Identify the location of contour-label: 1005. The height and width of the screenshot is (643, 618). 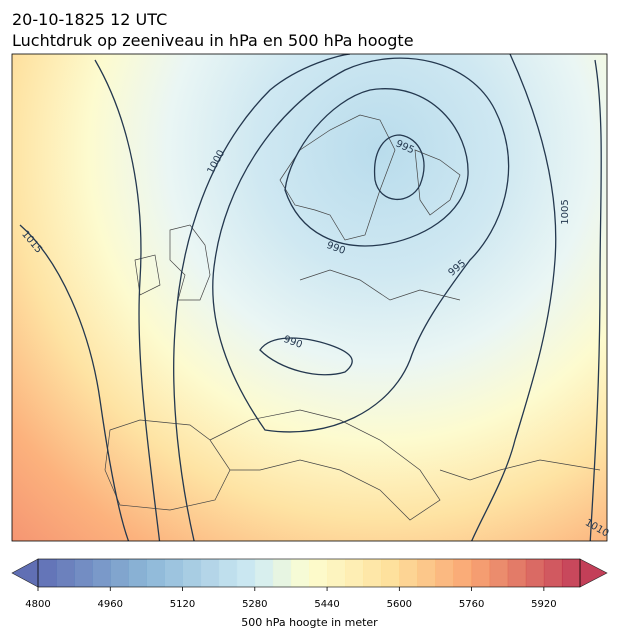
(565, 211).